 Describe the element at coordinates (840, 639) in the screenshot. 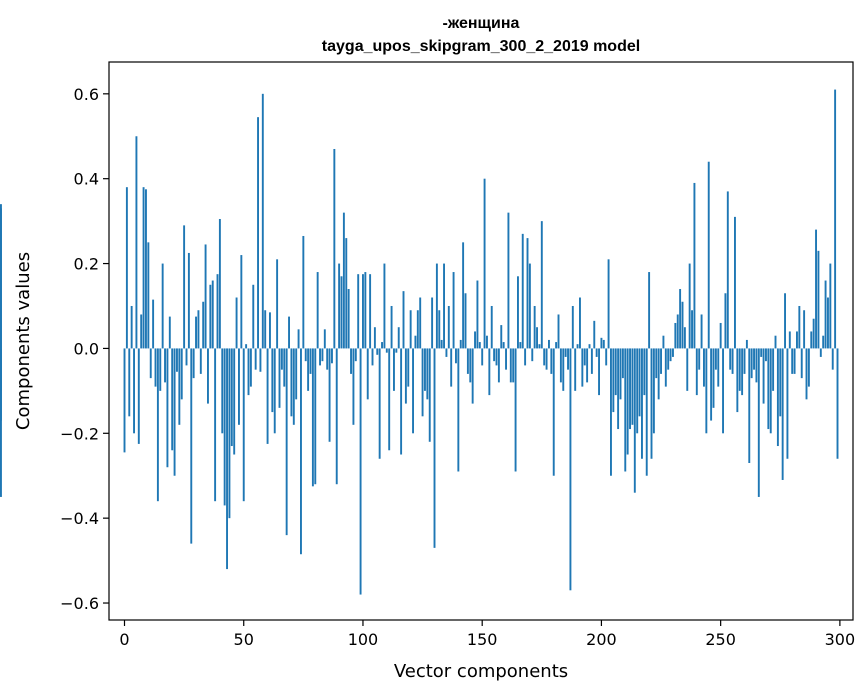

I see `x-tick-label: 300` at that location.